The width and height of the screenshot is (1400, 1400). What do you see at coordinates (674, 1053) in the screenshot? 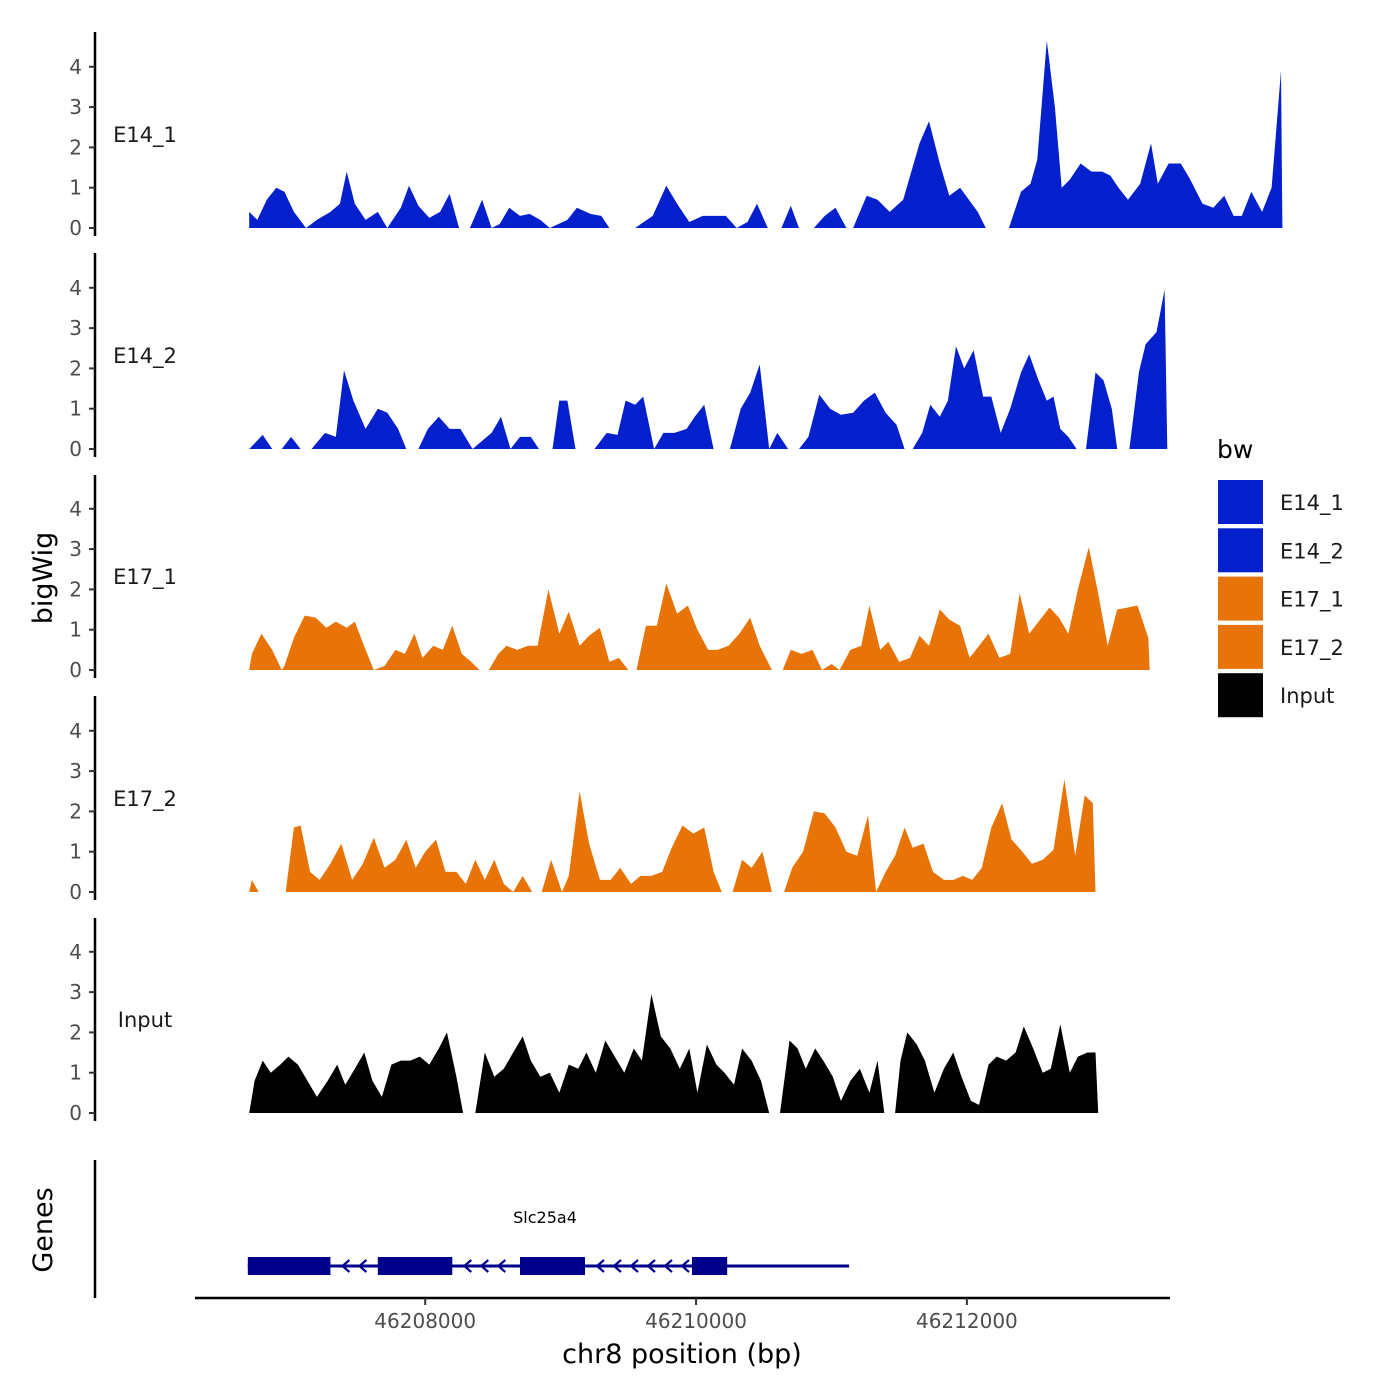
I see `area-Input` at bounding box center [674, 1053].